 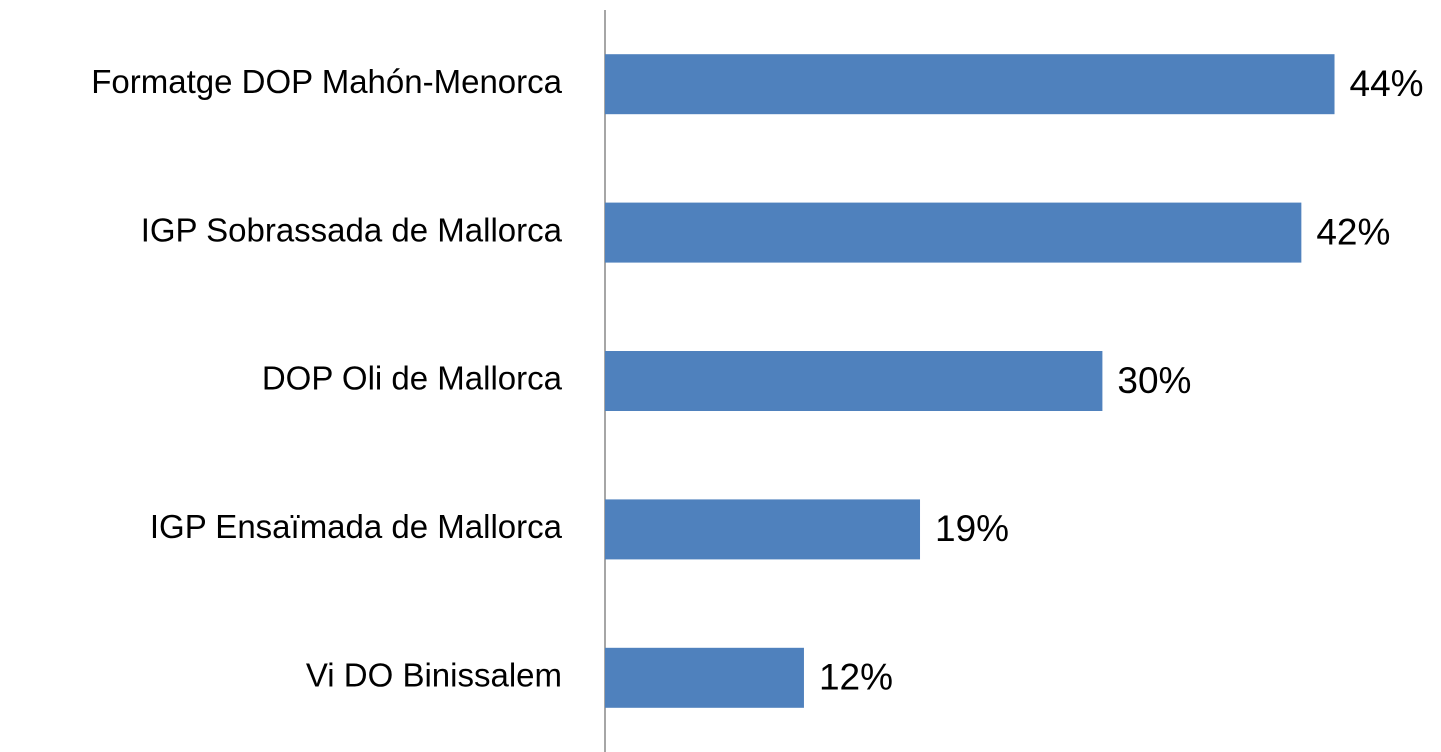 I want to click on y-tick-label: IGP Ensaïmada de Mallorca, so click(x=356, y=526).